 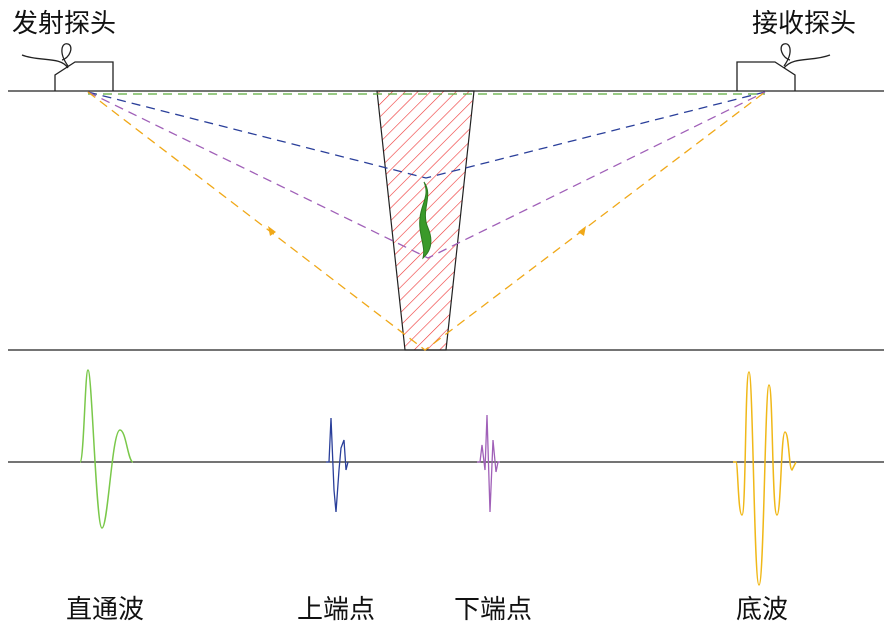 What do you see at coordinates (105, 610) in the screenshot?
I see `wave-label: 直通波` at bounding box center [105, 610].